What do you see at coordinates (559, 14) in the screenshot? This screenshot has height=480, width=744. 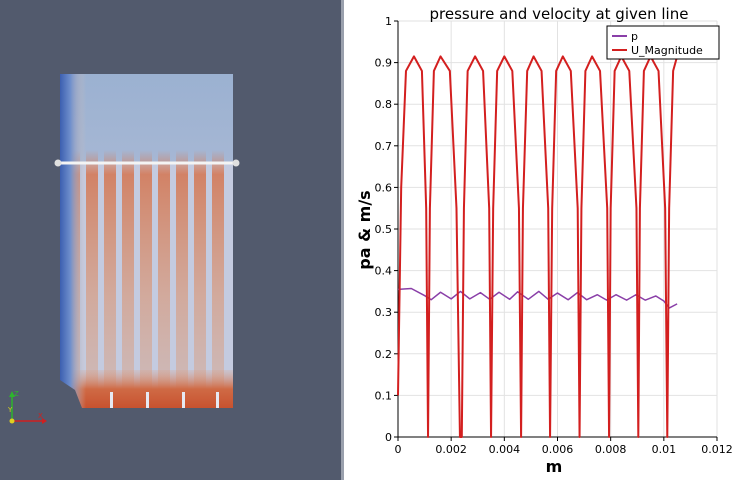 I see `chart-title: pressure and velocity at given line` at bounding box center [559, 14].